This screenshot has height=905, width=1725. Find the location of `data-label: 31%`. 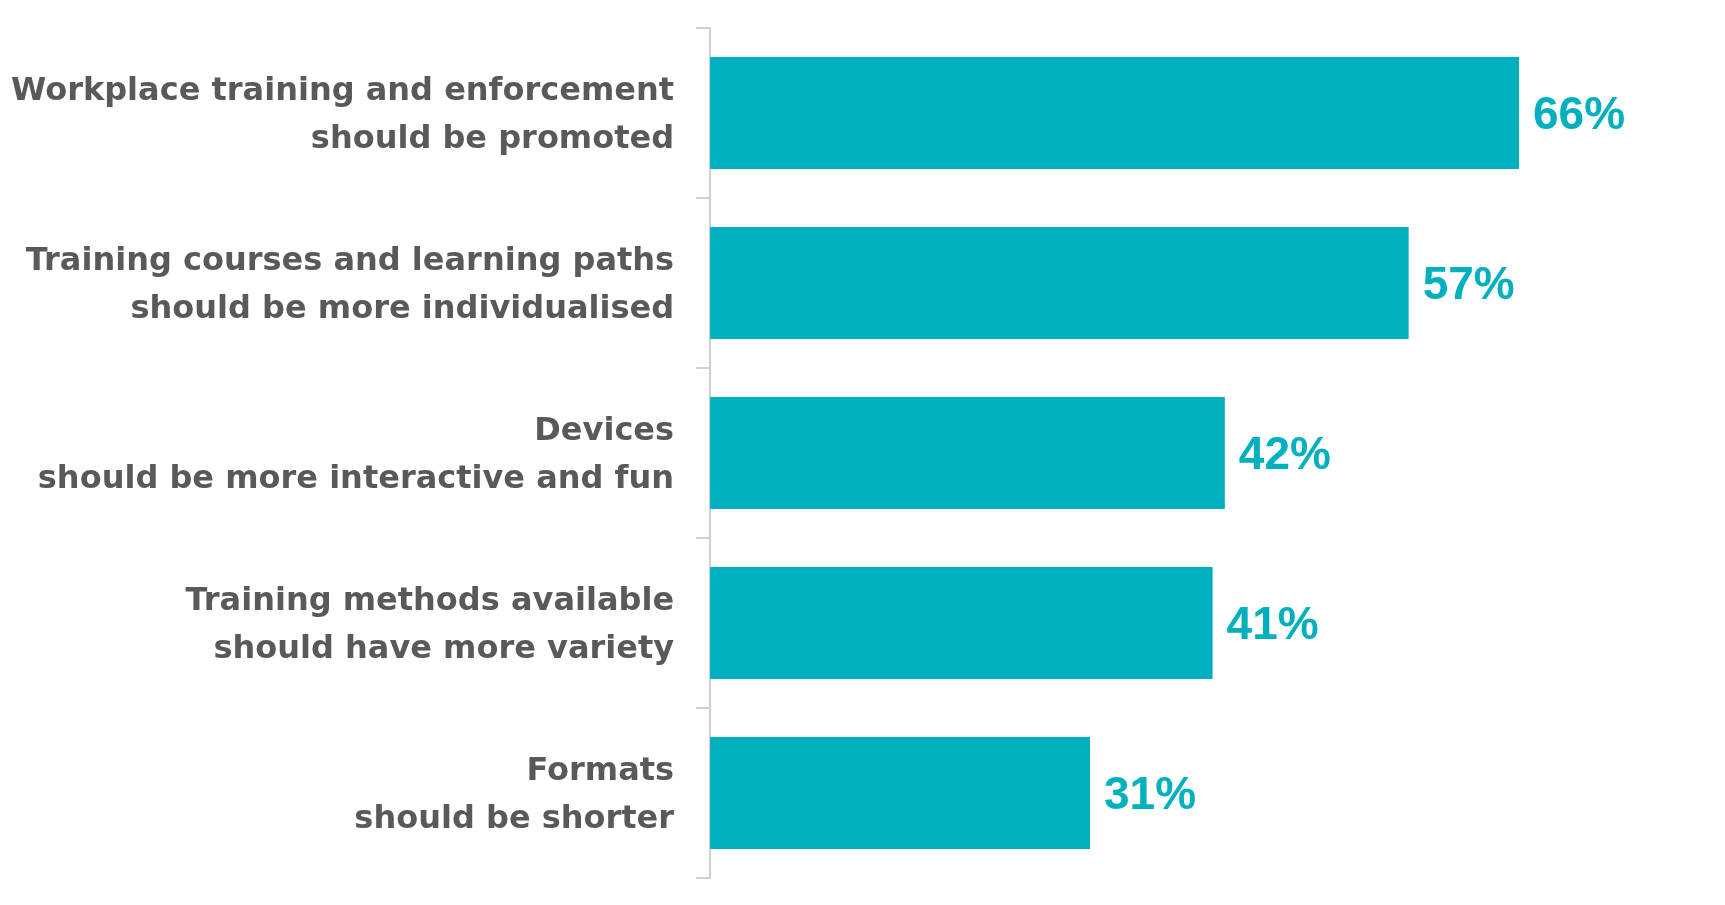

data-label: 31% is located at coordinates (1150, 793).